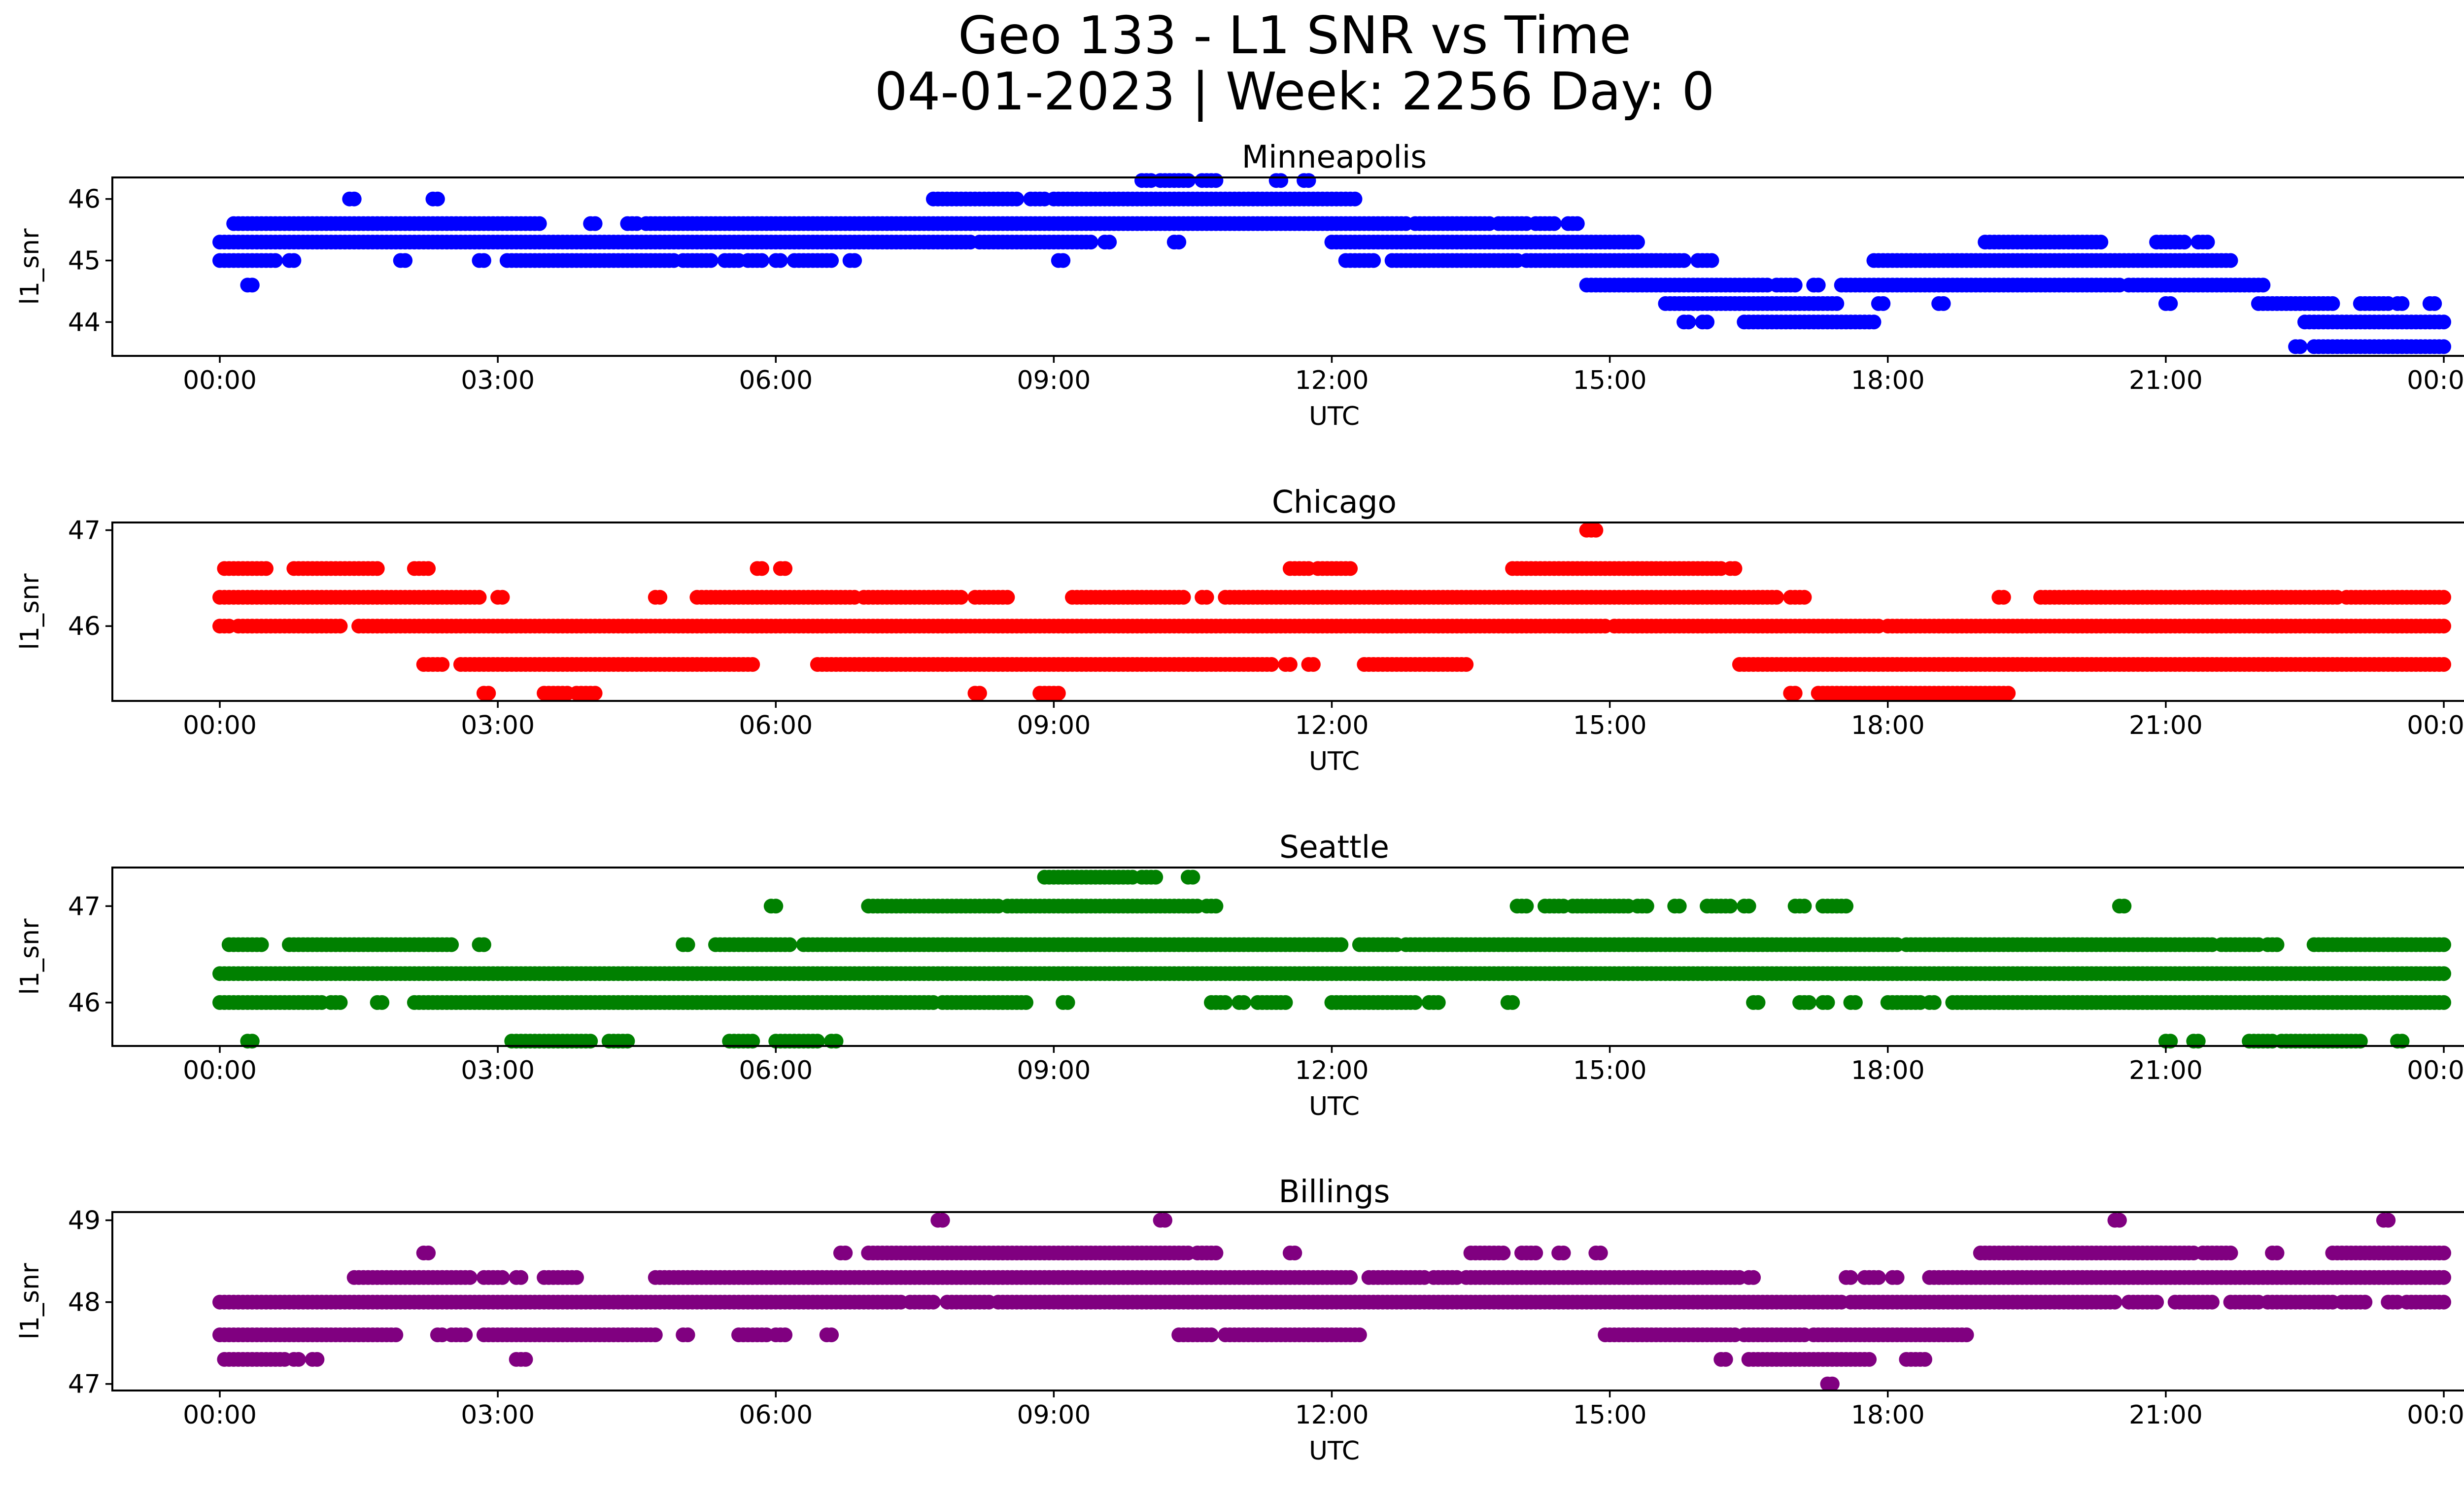 The image size is (2464, 1495). Describe the element at coordinates (1331, 263) in the screenshot. I see `minneapolis-points` at that location.